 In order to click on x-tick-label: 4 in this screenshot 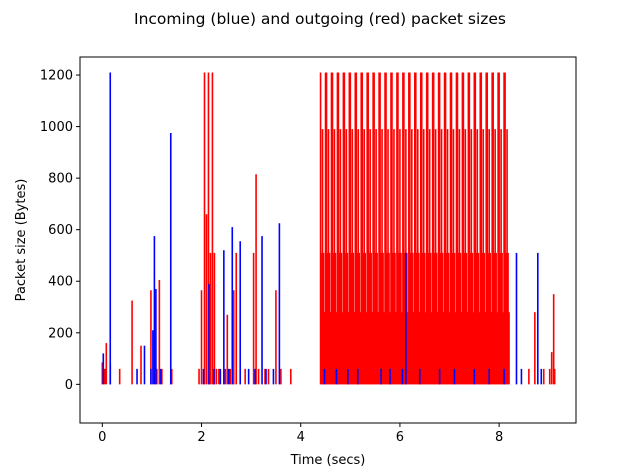, I will do `click(301, 437)`.